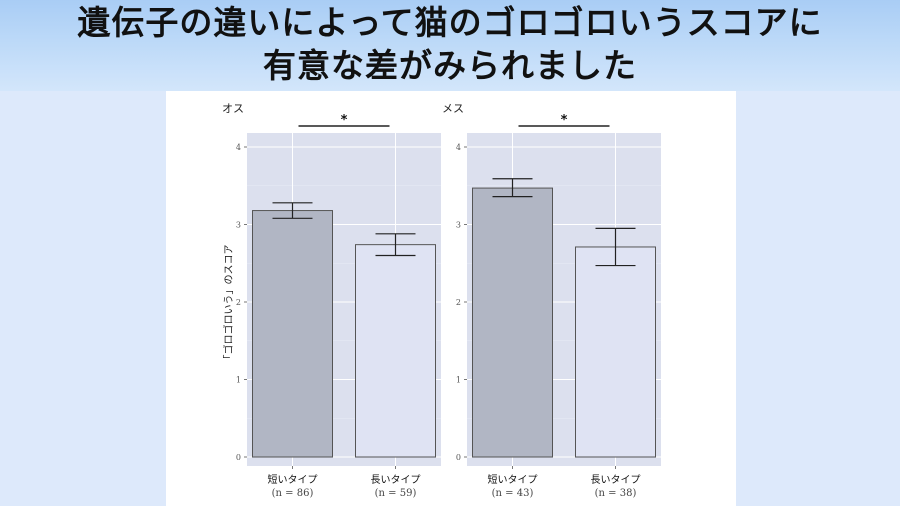 Image resolution: width=900 pixels, height=506 pixels. I want to click on sample-size-label: (n = 38), so click(616, 493).